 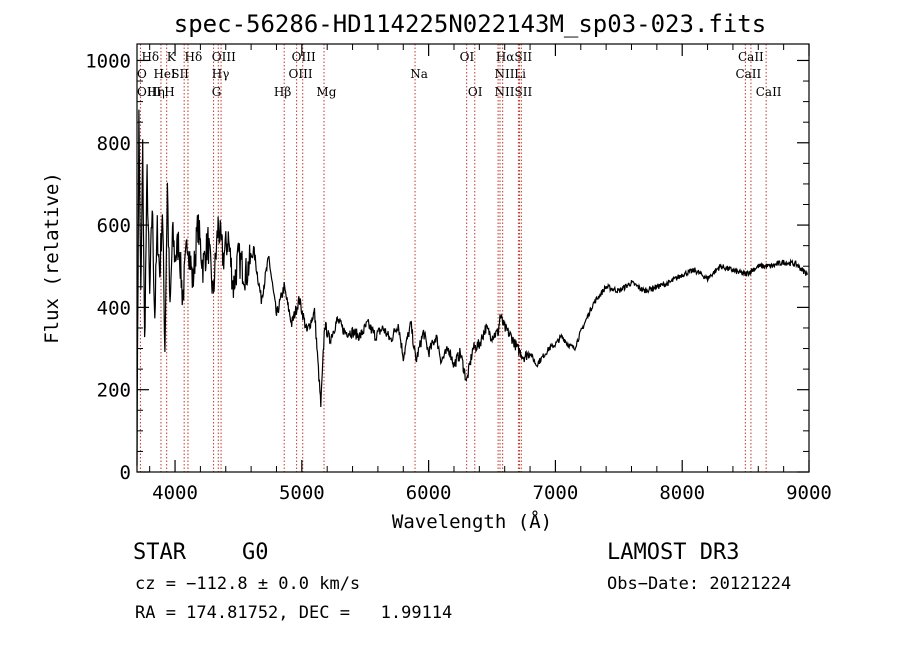 What do you see at coordinates (429, 493) in the screenshot?
I see `x-tick-label: 6000` at bounding box center [429, 493].